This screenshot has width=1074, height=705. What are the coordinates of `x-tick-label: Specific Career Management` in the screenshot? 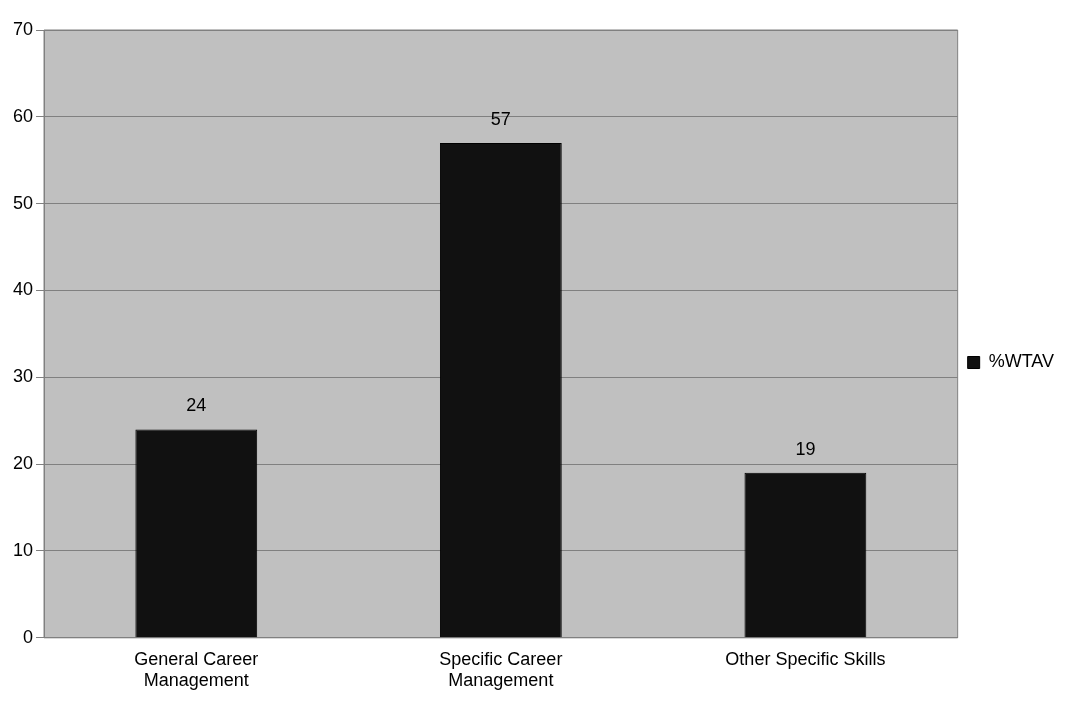 It's located at (501, 669).